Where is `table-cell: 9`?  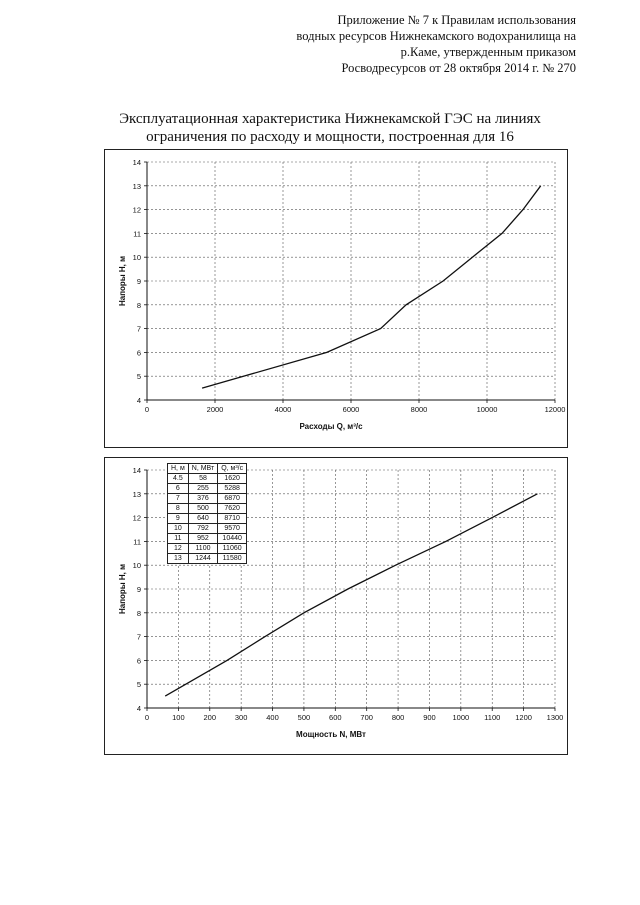 table-cell: 9 is located at coordinates (178, 518).